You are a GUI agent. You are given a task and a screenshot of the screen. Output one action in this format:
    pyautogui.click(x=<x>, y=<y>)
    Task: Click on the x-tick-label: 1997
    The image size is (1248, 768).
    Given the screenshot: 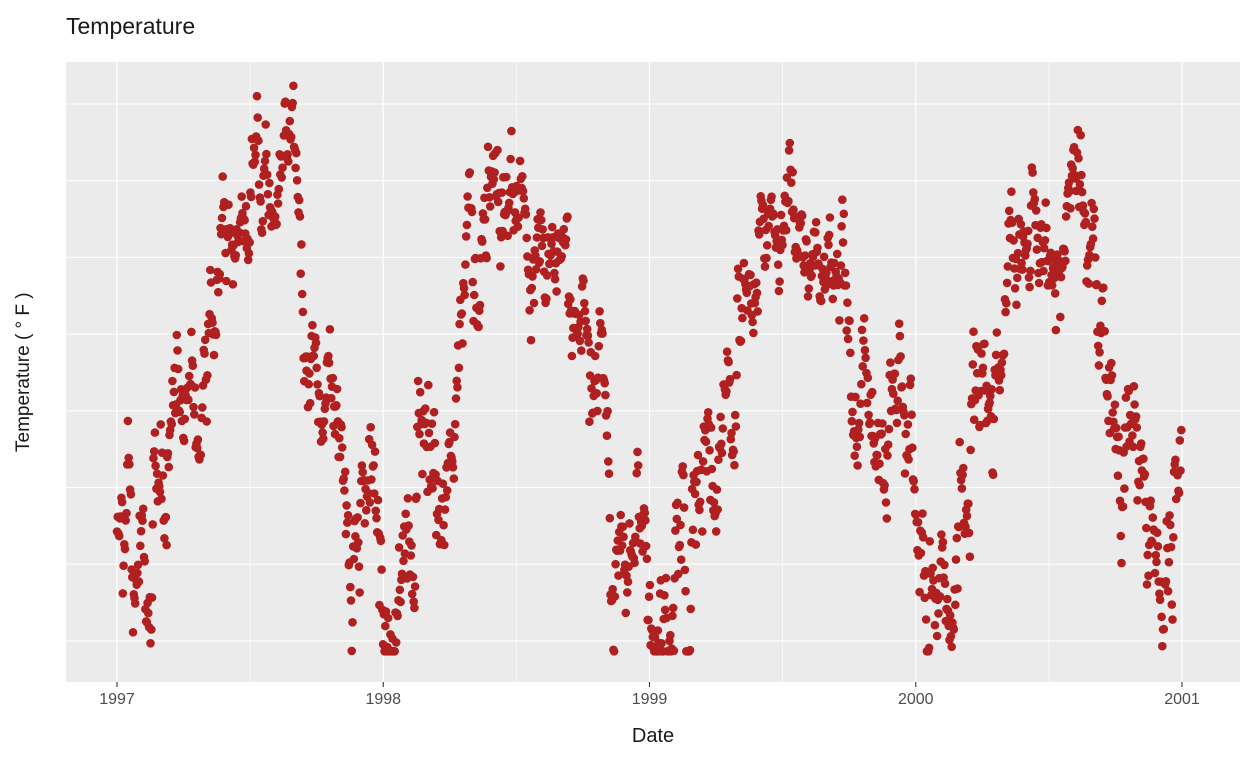 What is the action you would take?
    pyautogui.click(x=117, y=699)
    